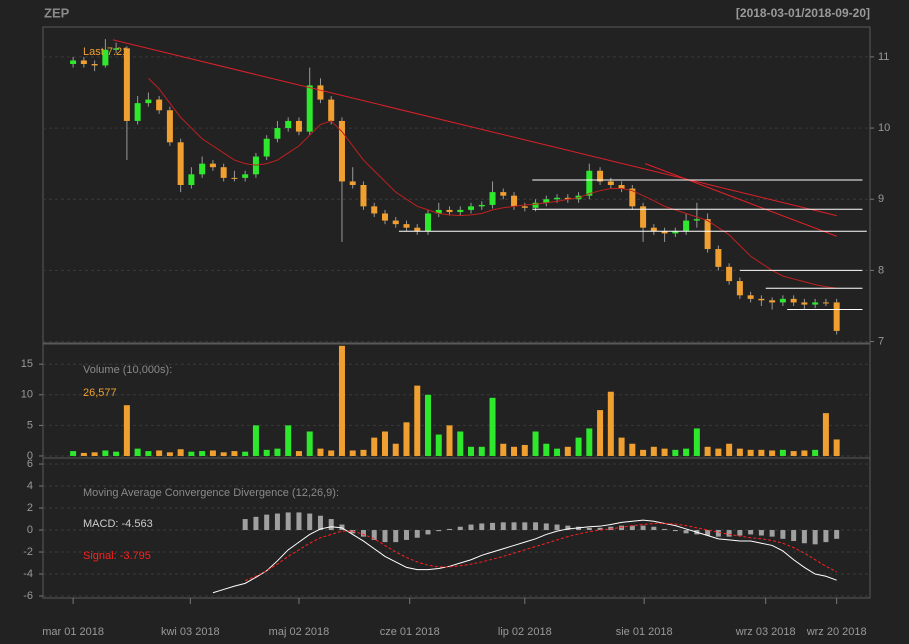  Describe the element at coordinates (105, 52) in the screenshot. I see `last-price-label: Last 7.21` at that location.